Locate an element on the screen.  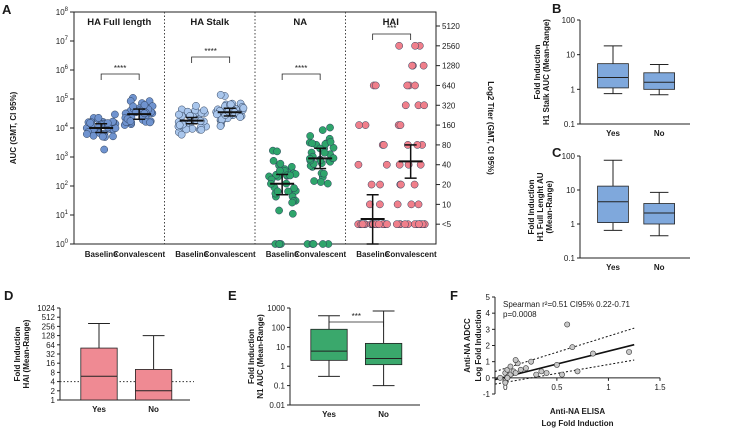
y-tick-label: 4 is located at coordinates (488, 313).